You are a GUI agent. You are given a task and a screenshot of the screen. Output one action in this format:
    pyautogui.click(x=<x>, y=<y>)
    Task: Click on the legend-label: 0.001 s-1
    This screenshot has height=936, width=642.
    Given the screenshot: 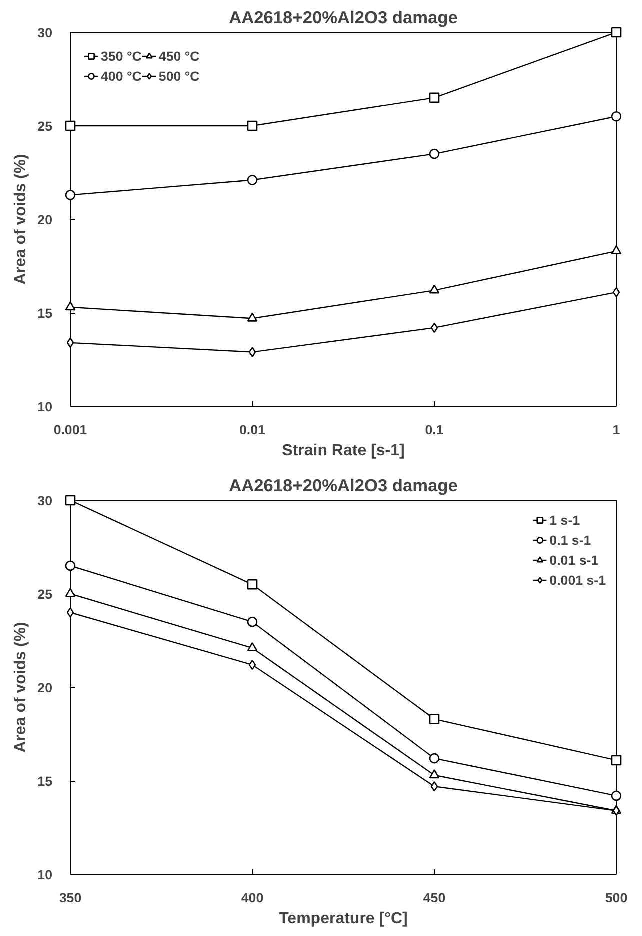 What is the action you would take?
    pyautogui.click(x=578, y=580)
    